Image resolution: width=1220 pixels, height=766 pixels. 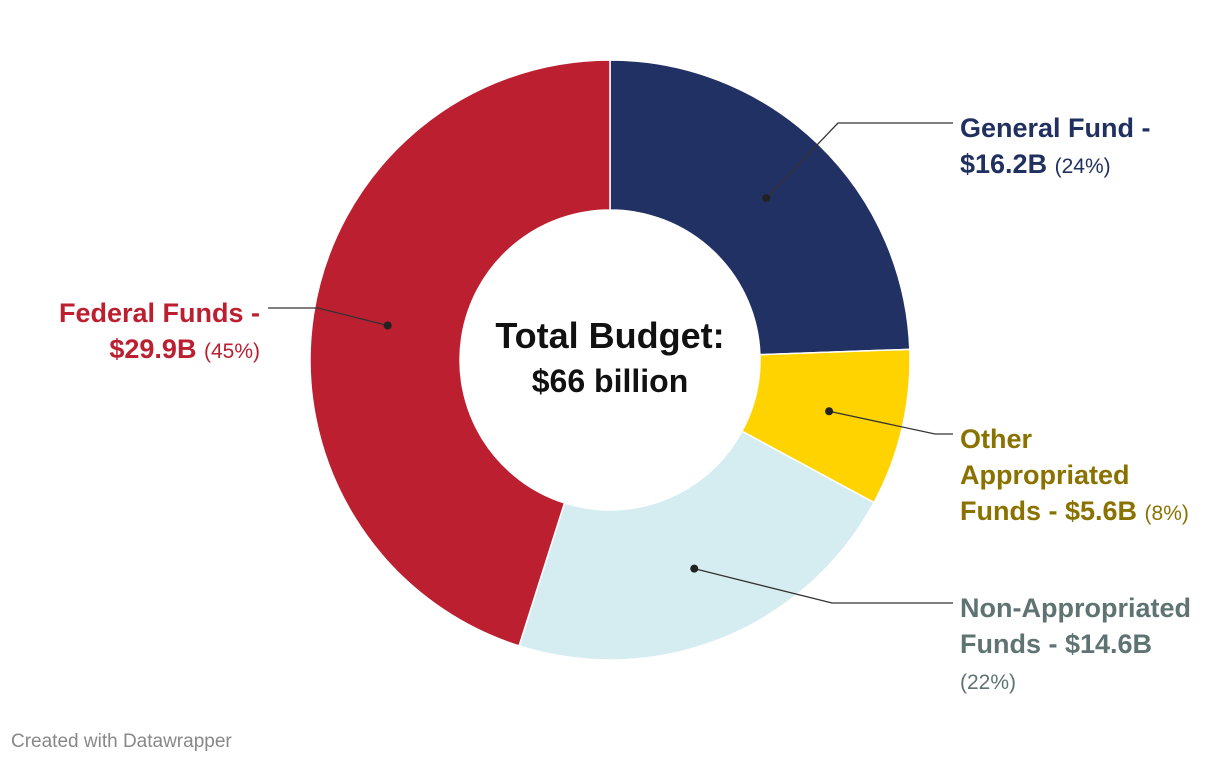 What do you see at coordinates (1166, 513) in the screenshot?
I see `label-other-pct: (8%)` at bounding box center [1166, 513].